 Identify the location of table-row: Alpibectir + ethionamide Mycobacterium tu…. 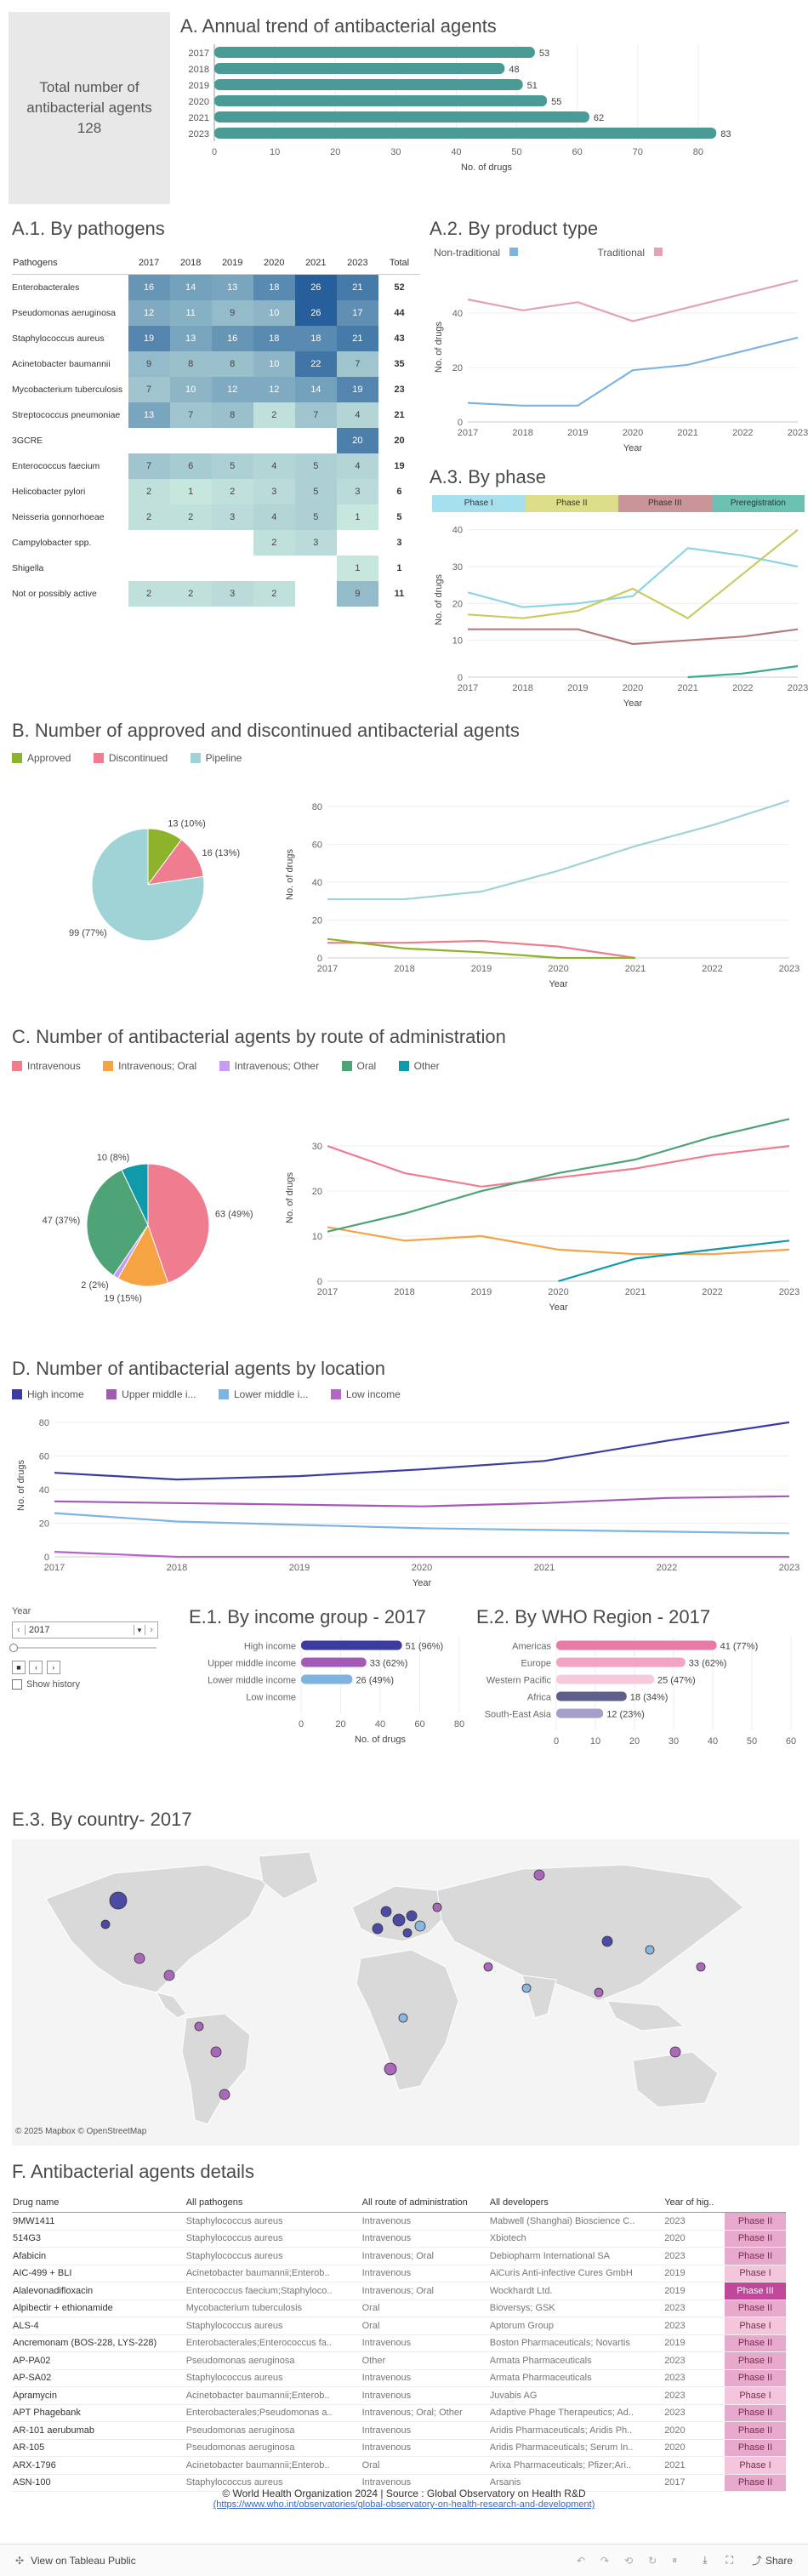
(399, 2309).